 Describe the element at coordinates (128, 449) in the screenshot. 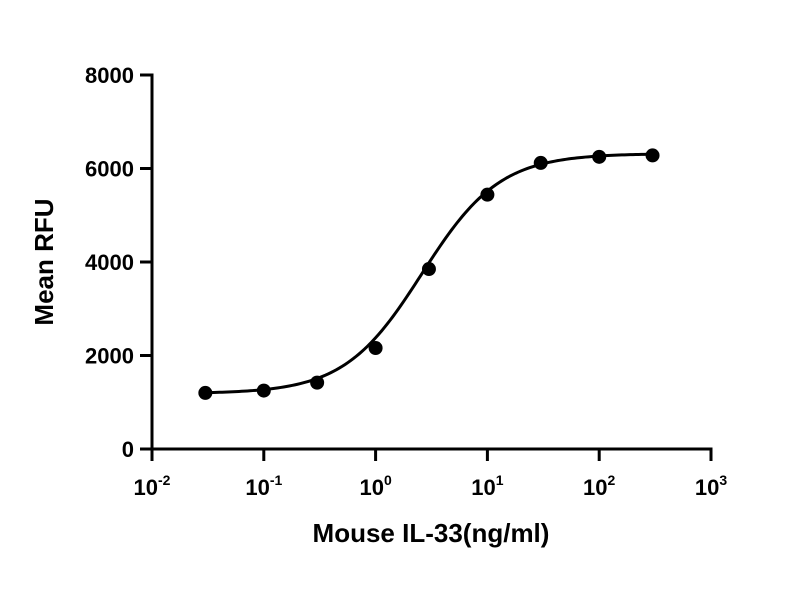

I see `y-tick-label: 0` at that location.